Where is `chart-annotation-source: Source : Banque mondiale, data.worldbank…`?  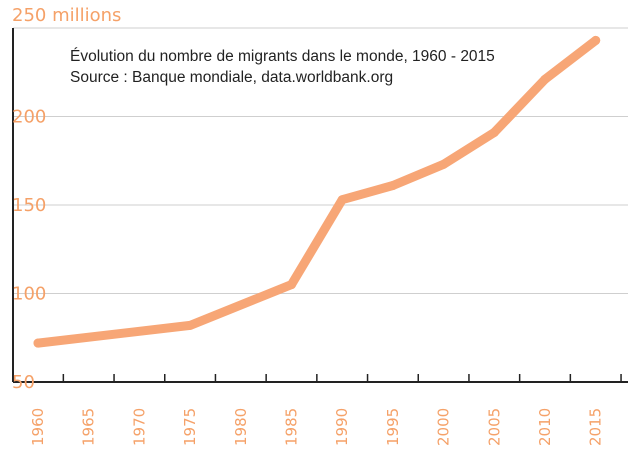 chart-annotation-source: Source : Banque mondiale, data.worldbank… is located at coordinates (231, 77).